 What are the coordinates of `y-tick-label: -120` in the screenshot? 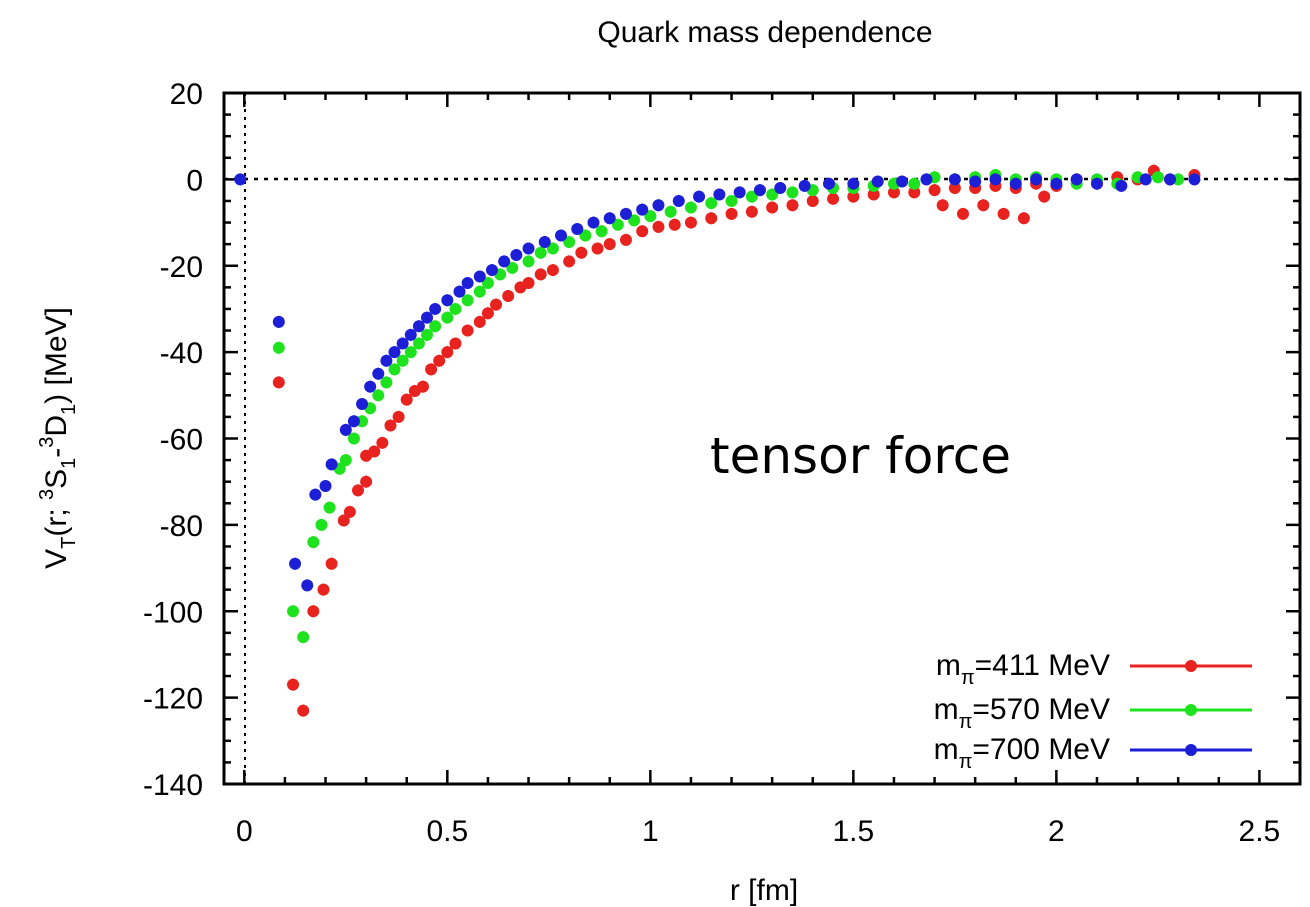 It's located at (173, 699).